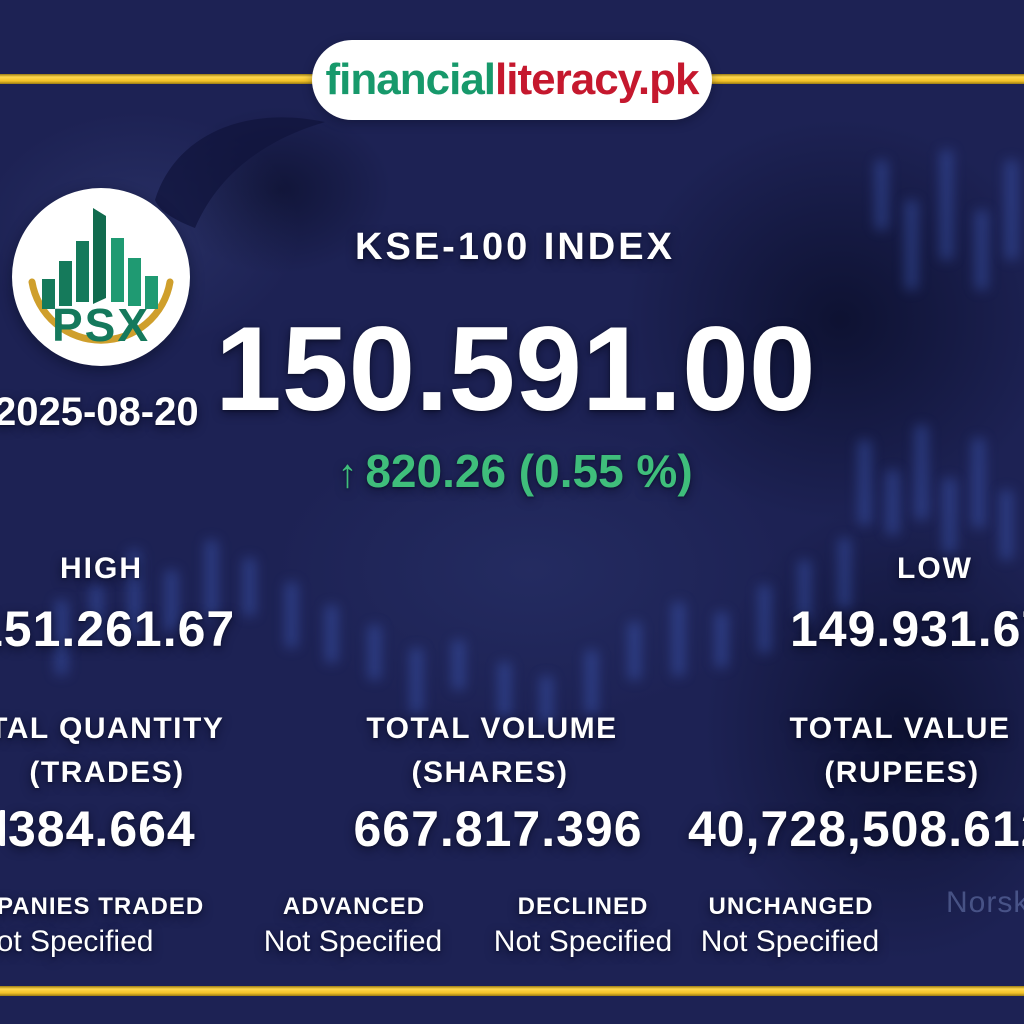 This screenshot has height=1024, width=1024. What do you see at coordinates (410, 79) in the screenshot?
I see `brand-name-green: financial` at bounding box center [410, 79].